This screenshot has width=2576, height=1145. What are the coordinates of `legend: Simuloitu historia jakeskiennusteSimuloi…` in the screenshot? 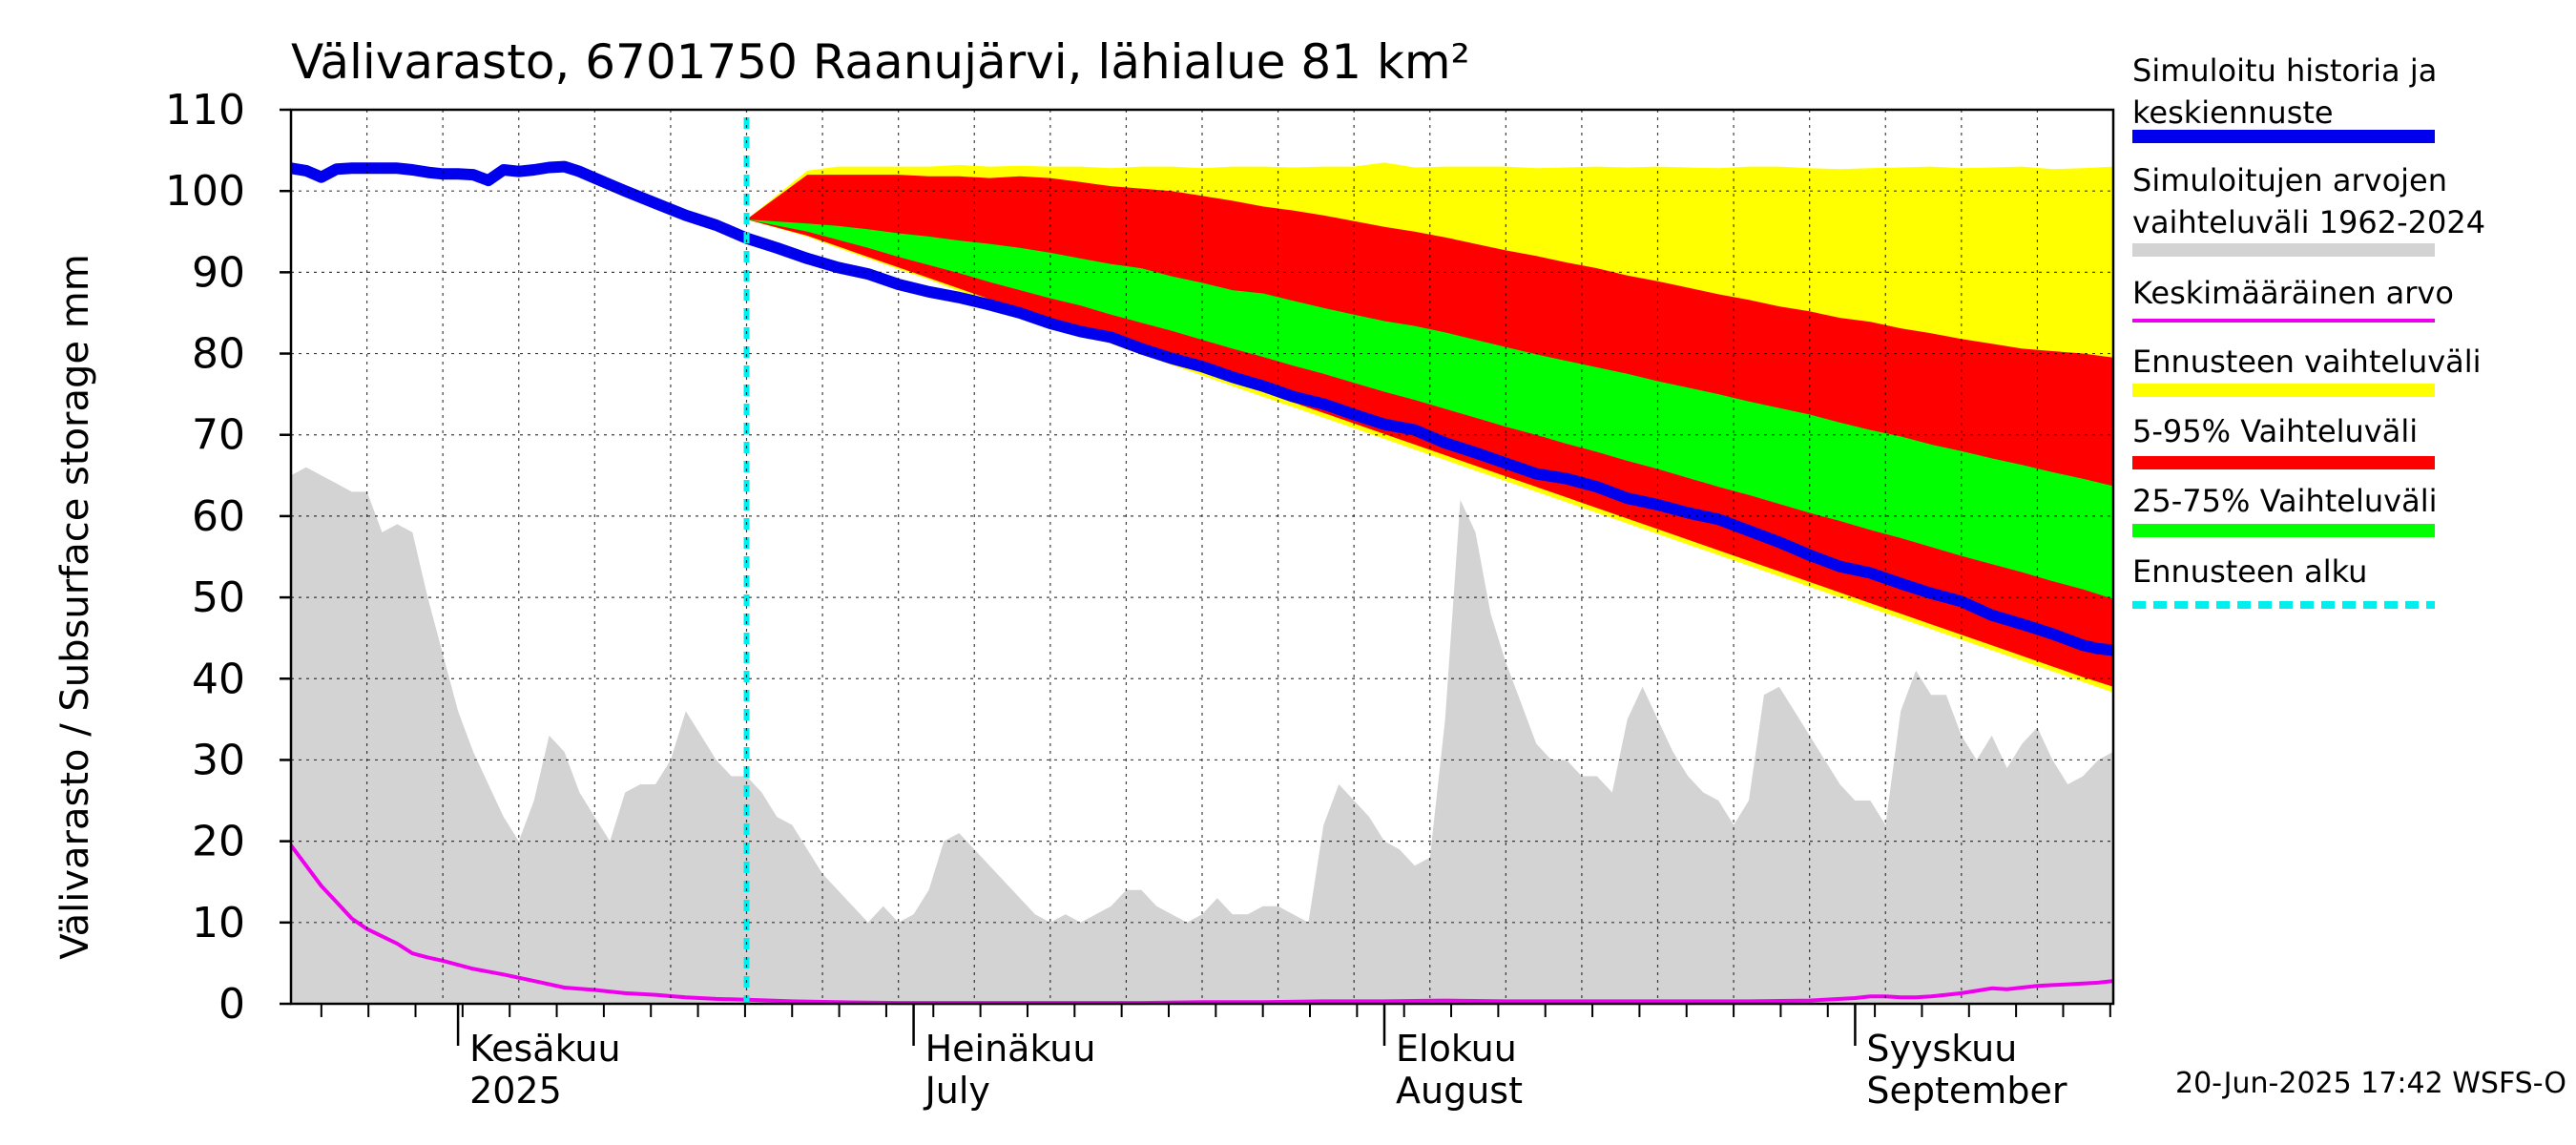 It's located at (2308, 330).